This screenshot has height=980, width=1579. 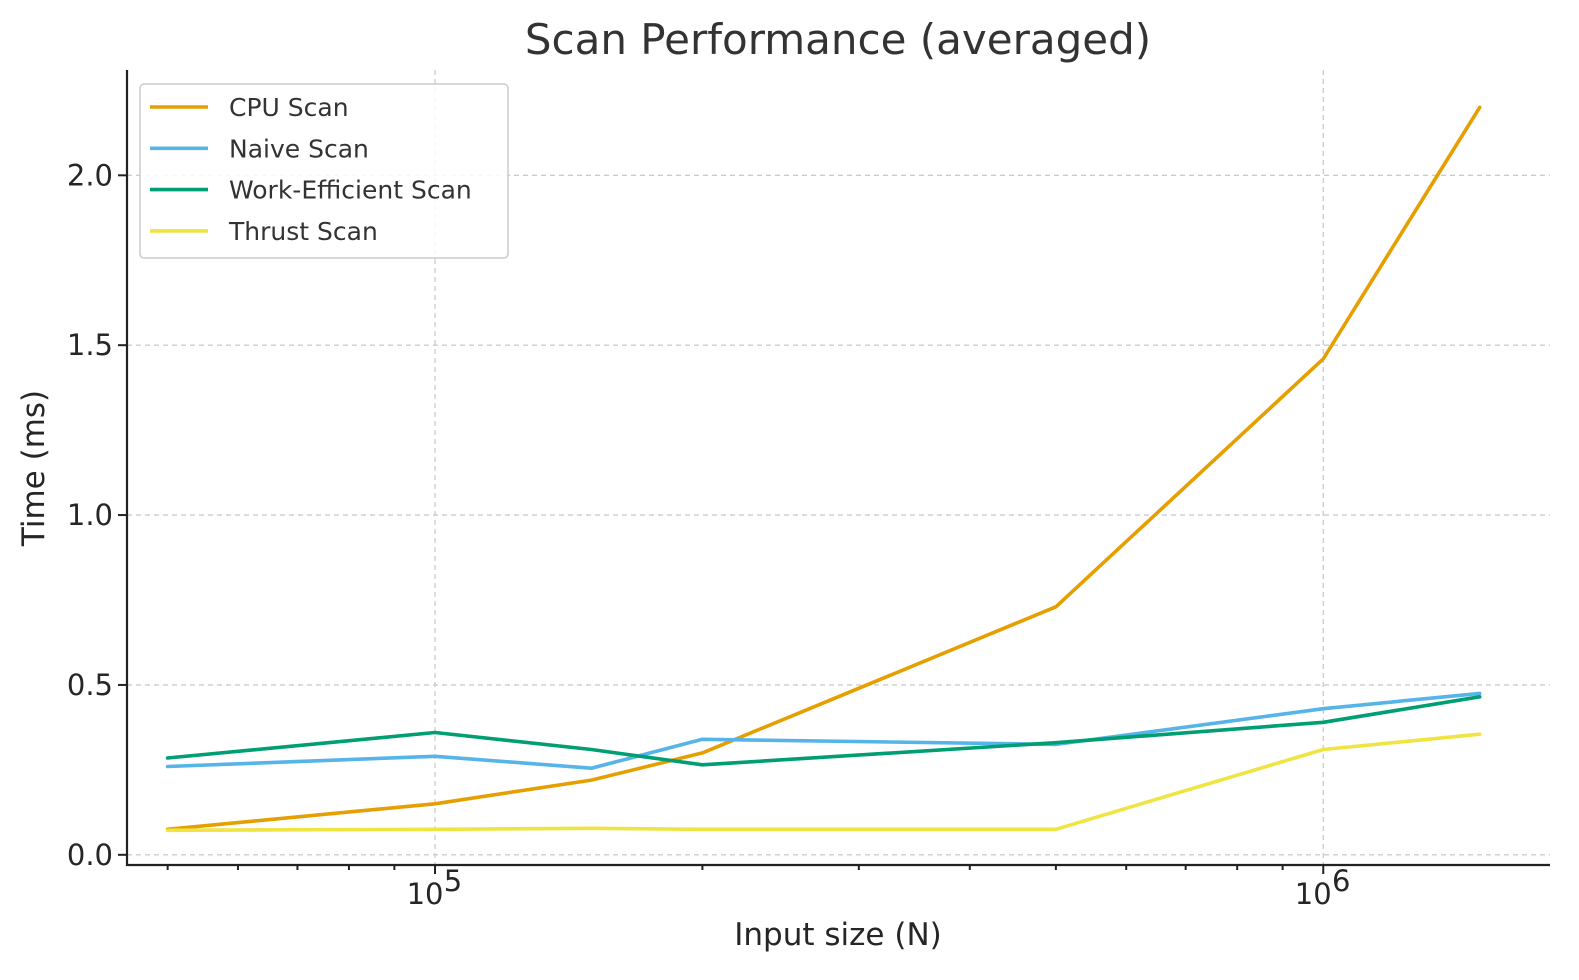 What do you see at coordinates (289, 107) in the screenshot?
I see `legend-label: CPU Scan` at bounding box center [289, 107].